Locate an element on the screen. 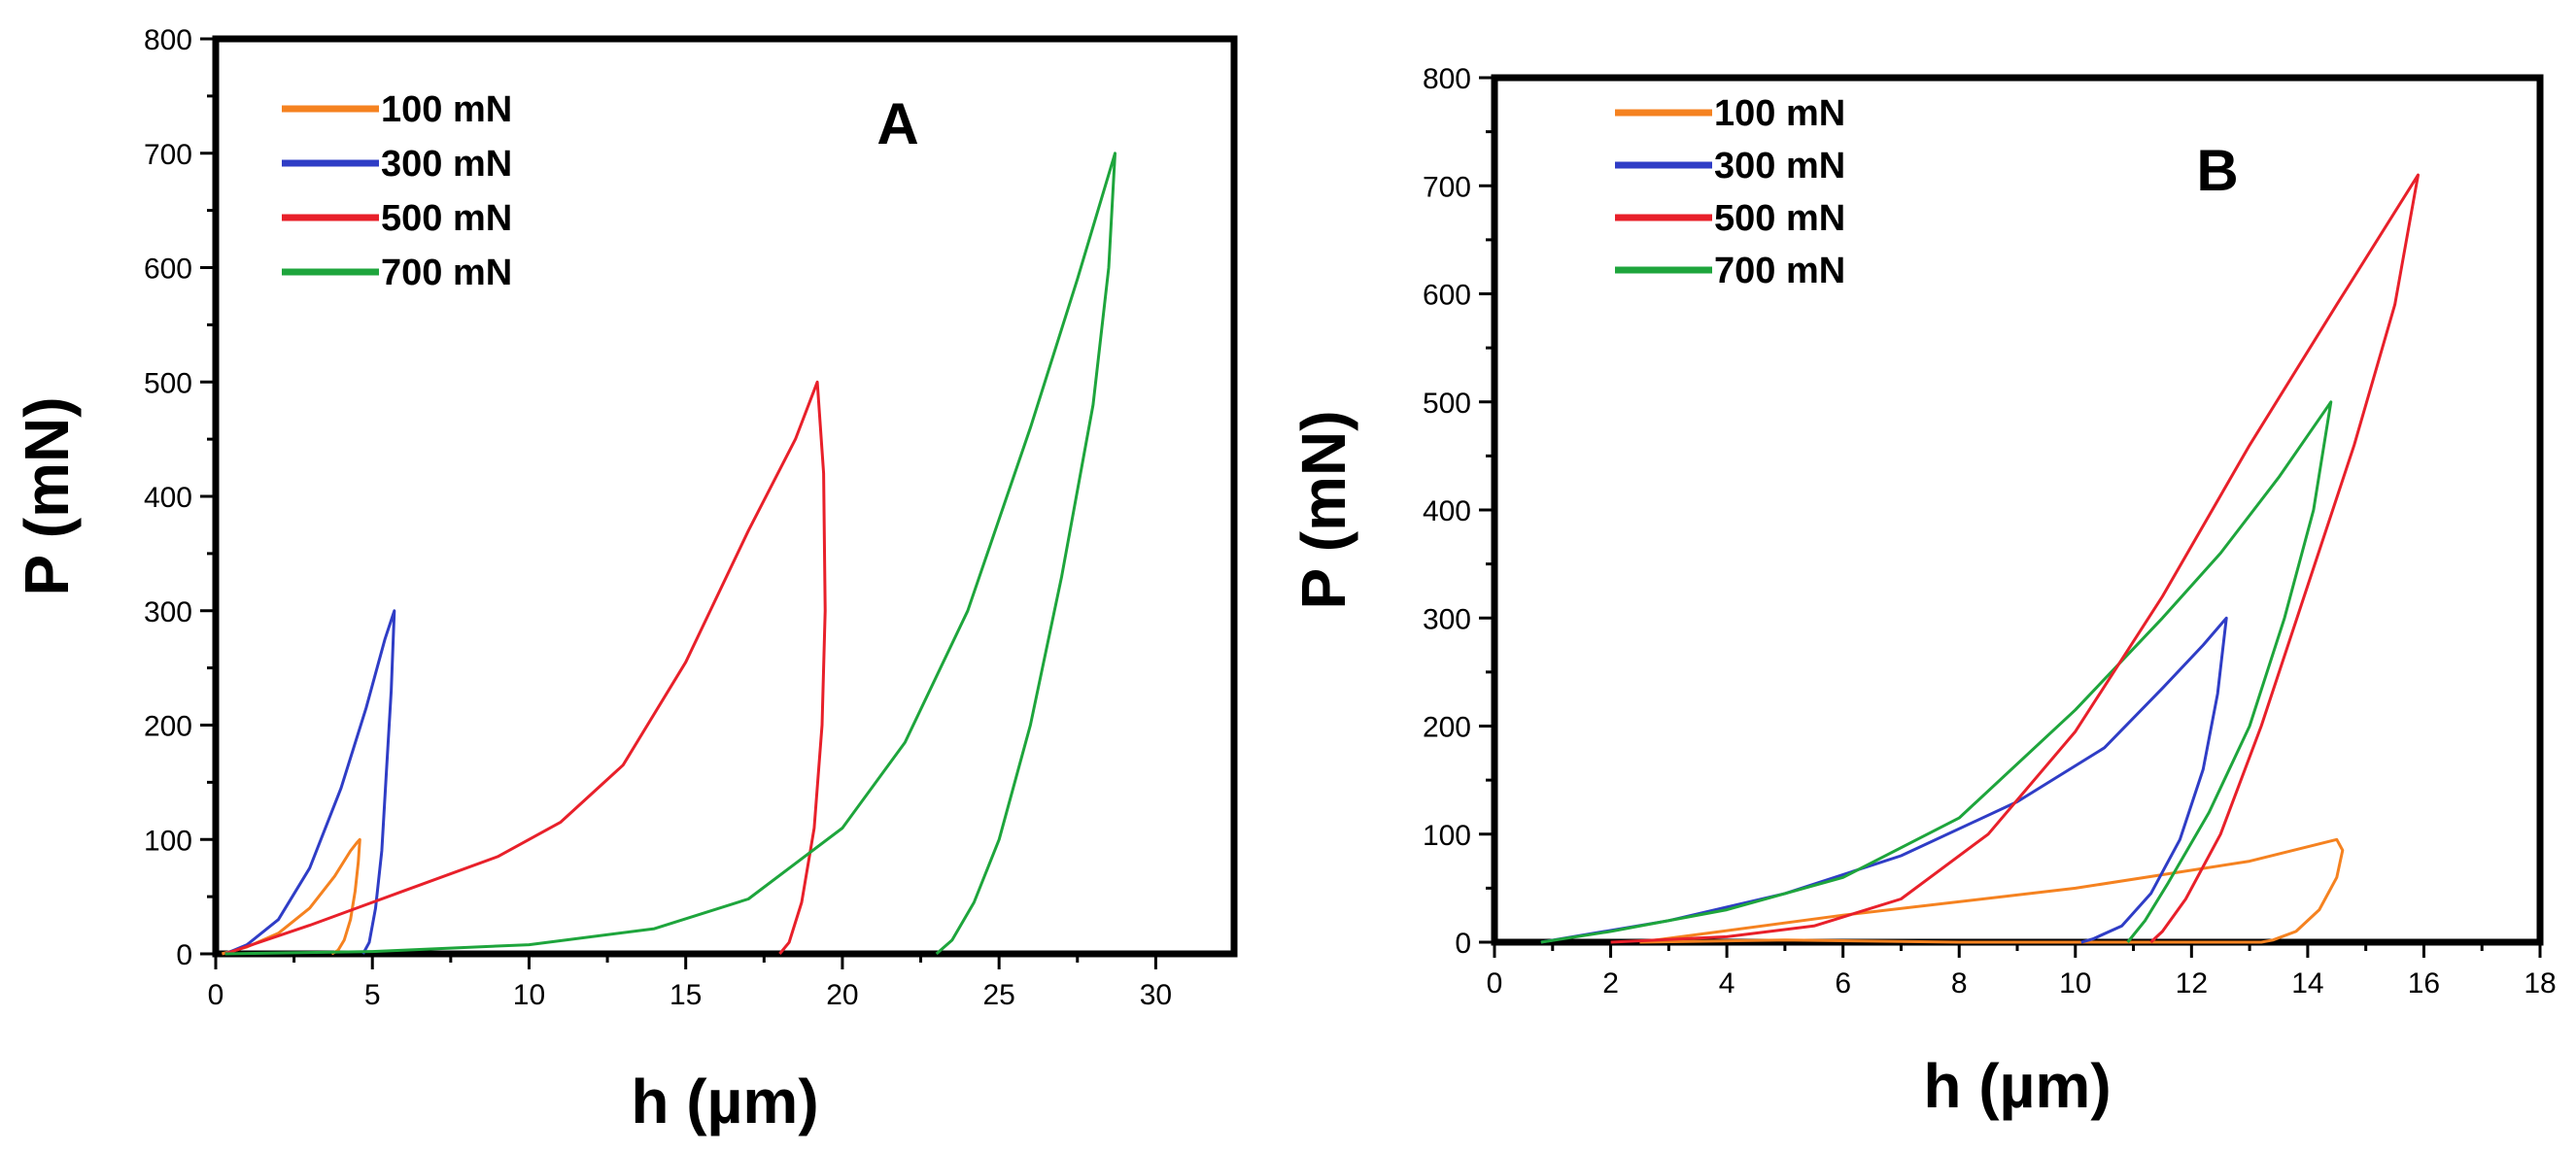  panel-label-b: B is located at coordinates (2217, 170).